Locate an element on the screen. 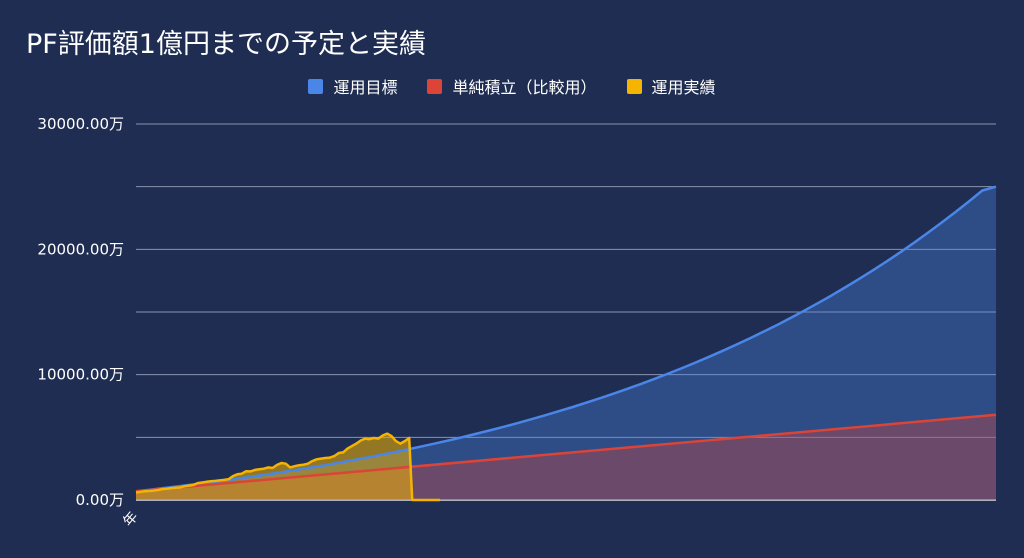 This screenshot has width=1024, height=558. legend-label-actual: 運用実績 is located at coordinates (683, 87).